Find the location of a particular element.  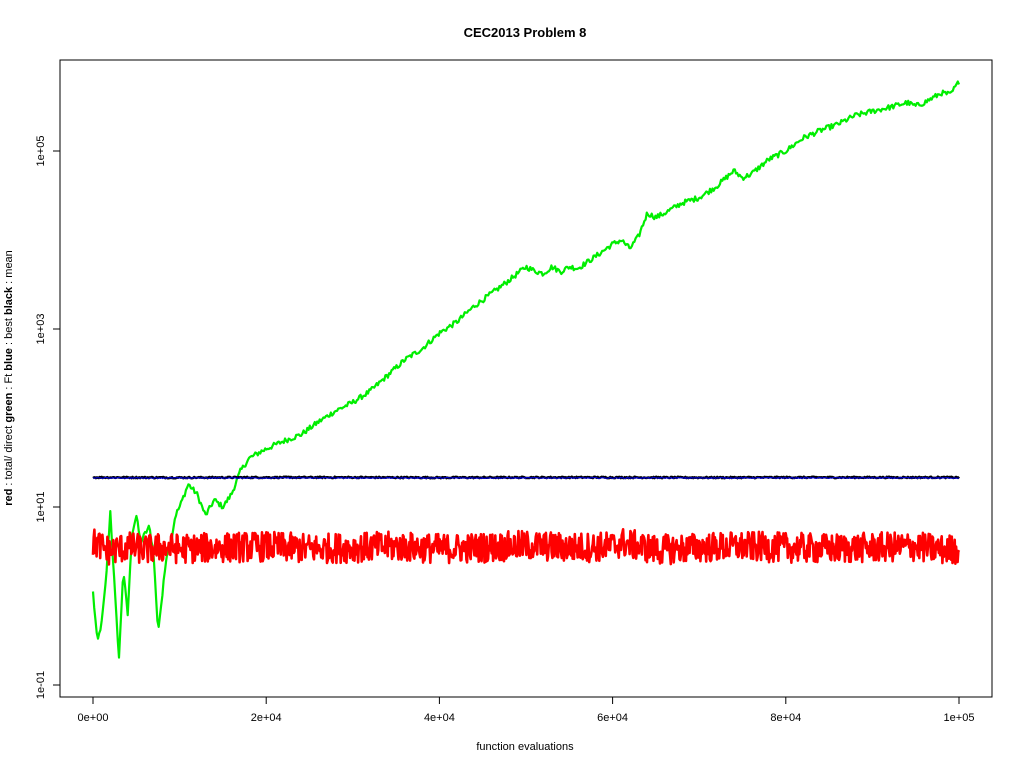

series-blue-best-line is located at coordinates (526, 478).